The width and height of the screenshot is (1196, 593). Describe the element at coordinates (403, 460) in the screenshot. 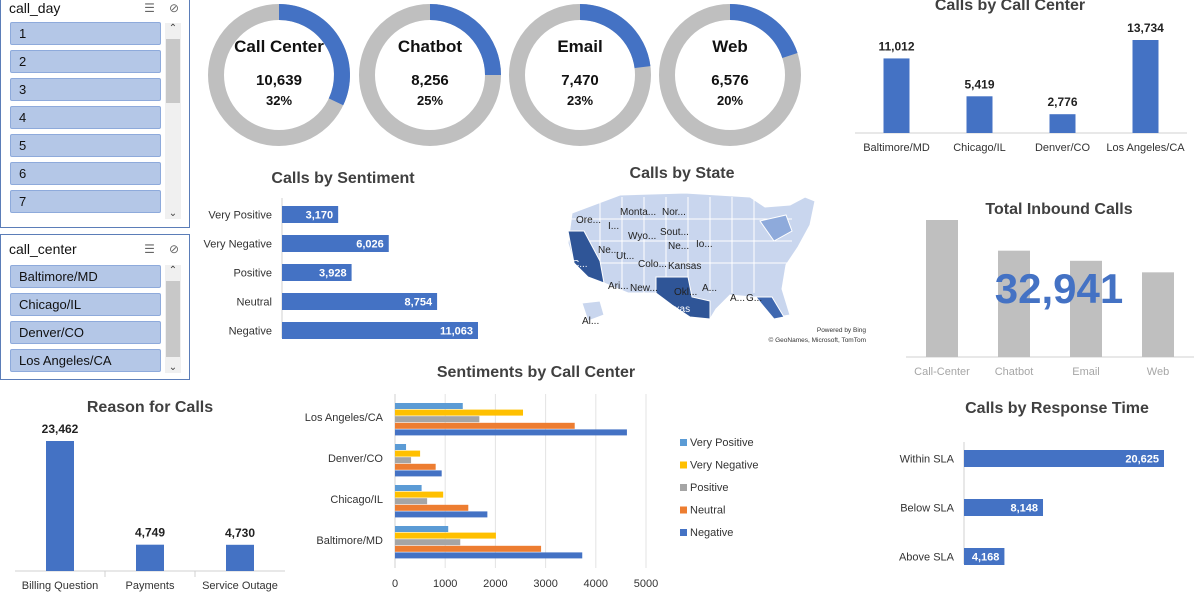

I see `bar-denver-co-positive` at that location.